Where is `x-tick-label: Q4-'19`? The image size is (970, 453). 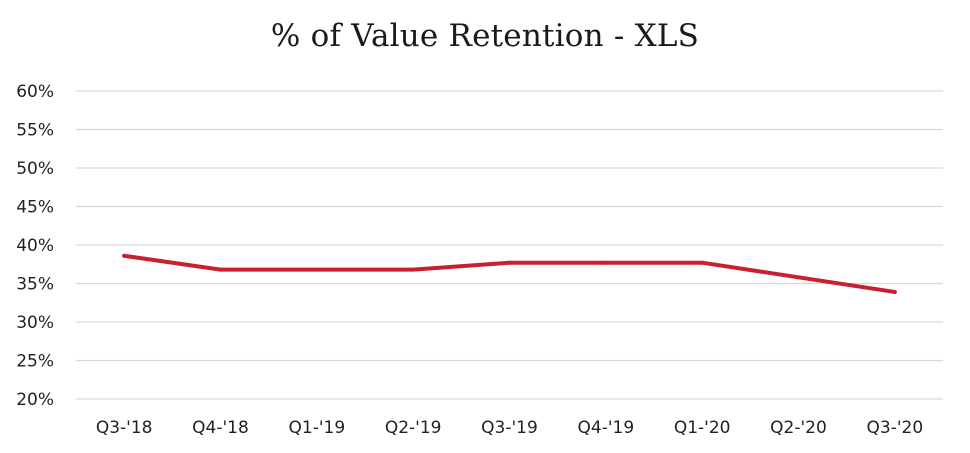
x-tick-label: Q4-'19 is located at coordinates (606, 428).